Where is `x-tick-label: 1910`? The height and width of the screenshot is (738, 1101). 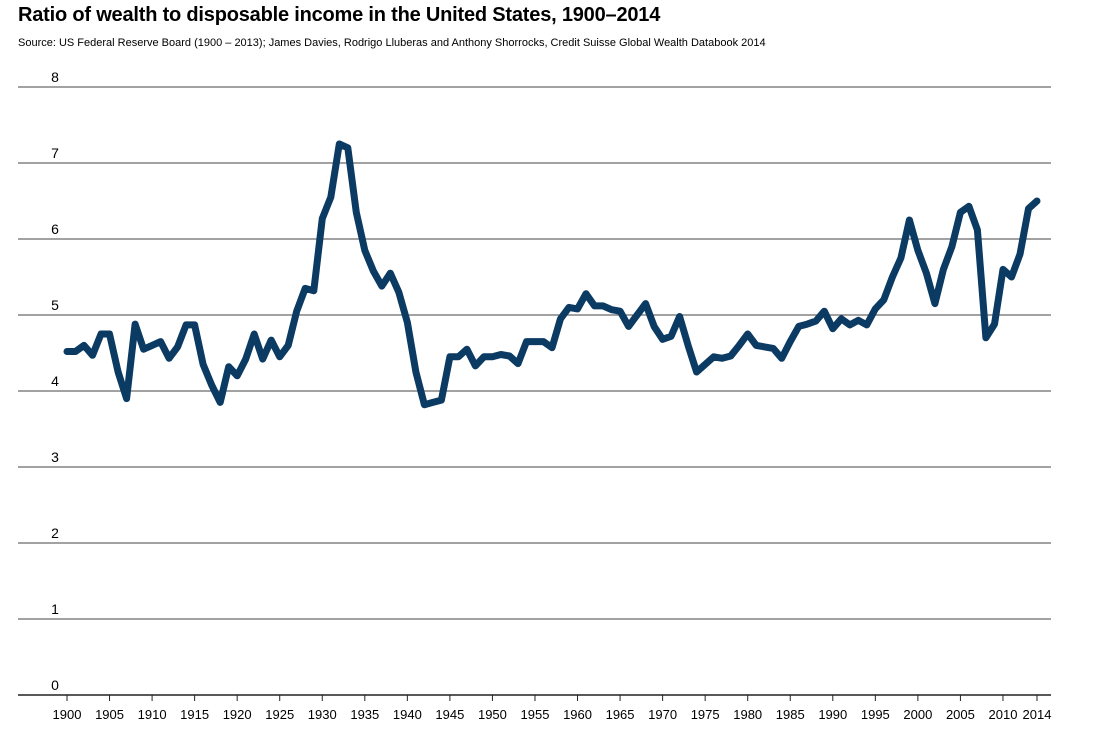 x-tick-label: 1910 is located at coordinates (152, 714).